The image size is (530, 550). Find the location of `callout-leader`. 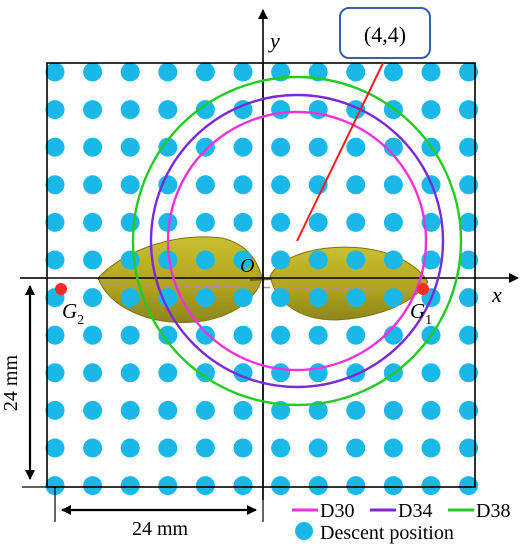

callout-leader is located at coordinates (340, 152).